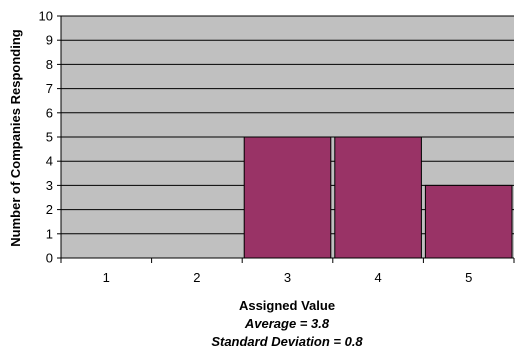  Describe the element at coordinates (49, 233) in the screenshot. I see `y-tick-label: 1` at that location.